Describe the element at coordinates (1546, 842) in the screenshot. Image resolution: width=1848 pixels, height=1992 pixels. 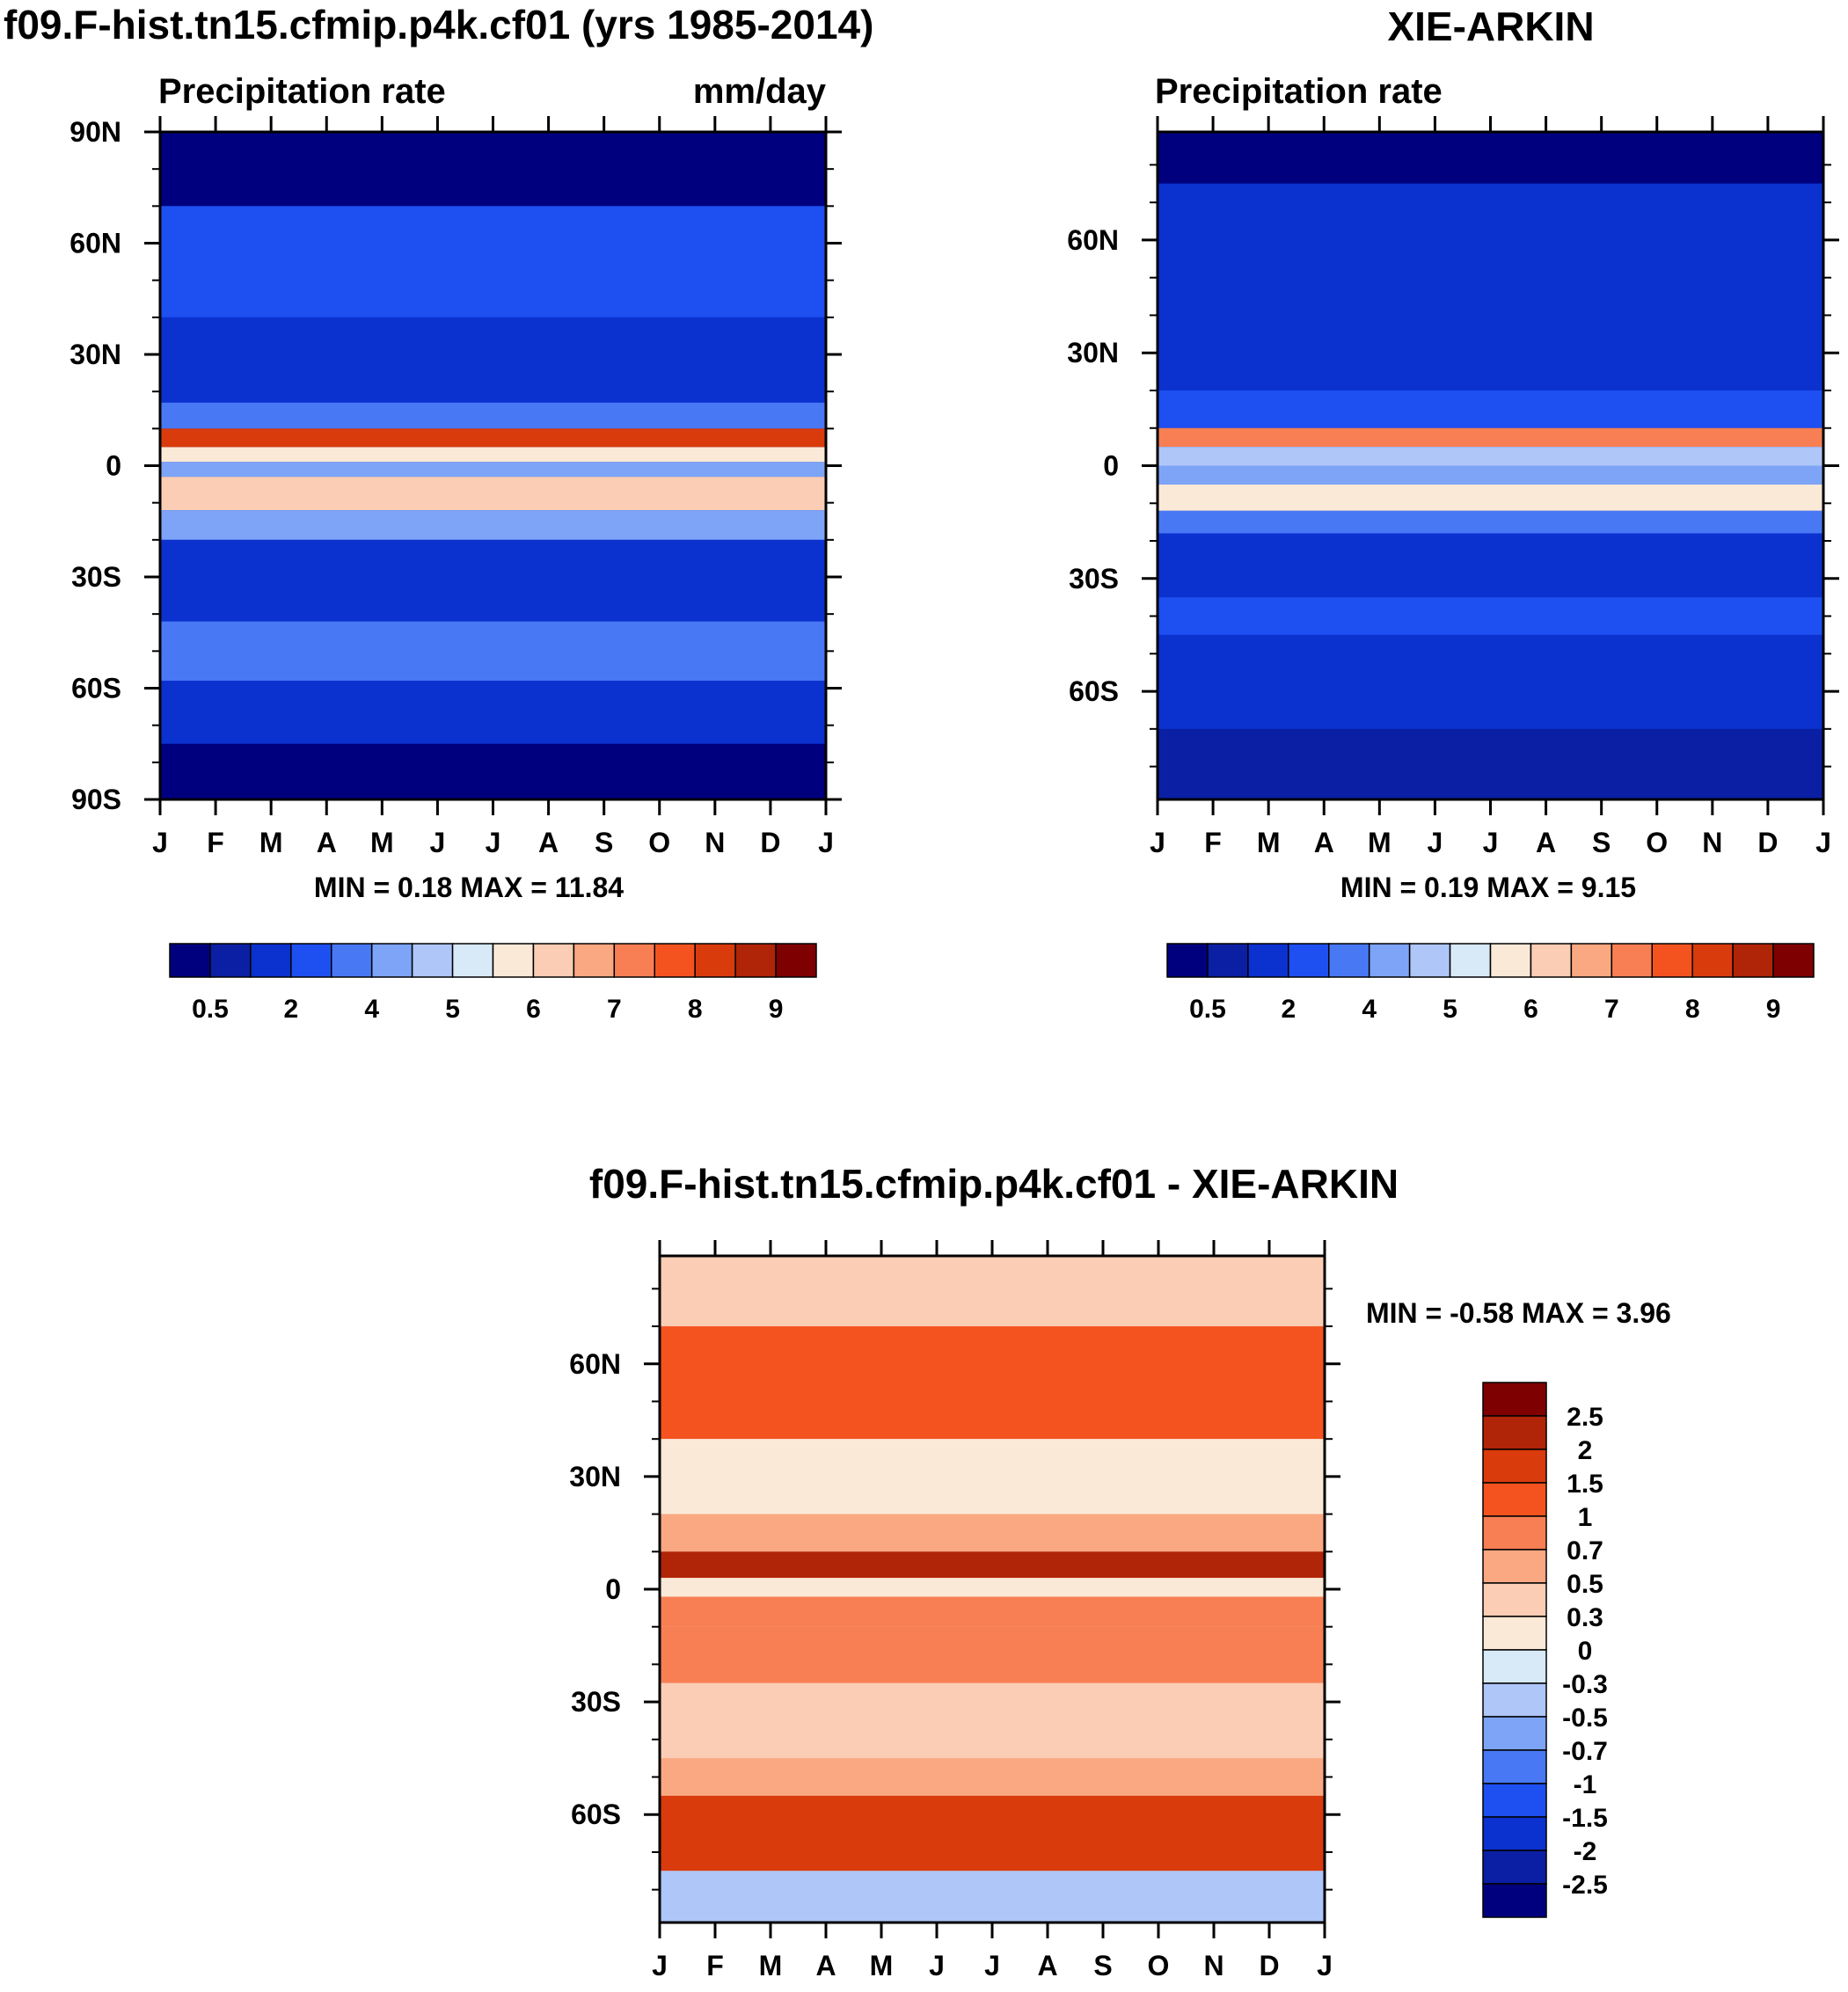
I see `obs-x-label: A` at that location.